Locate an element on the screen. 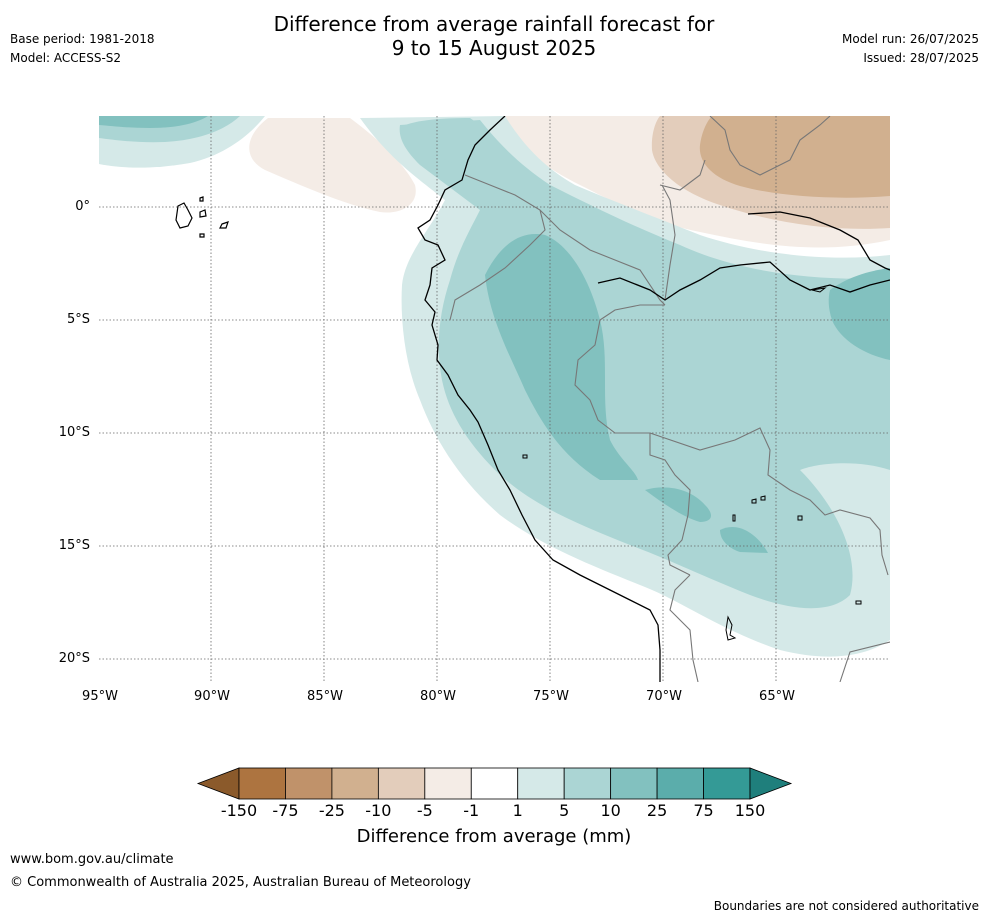  colorbar-tick-label: -150 is located at coordinates (239, 810).